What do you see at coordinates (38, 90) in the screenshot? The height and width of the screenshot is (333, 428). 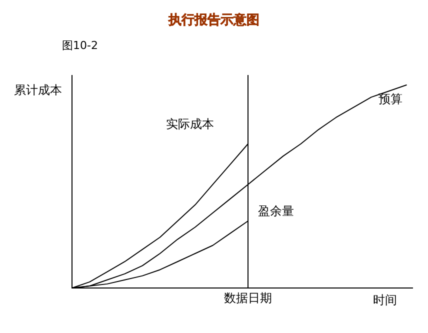 I see `y-axis-title: 累计成本` at bounding box center [38, 90].